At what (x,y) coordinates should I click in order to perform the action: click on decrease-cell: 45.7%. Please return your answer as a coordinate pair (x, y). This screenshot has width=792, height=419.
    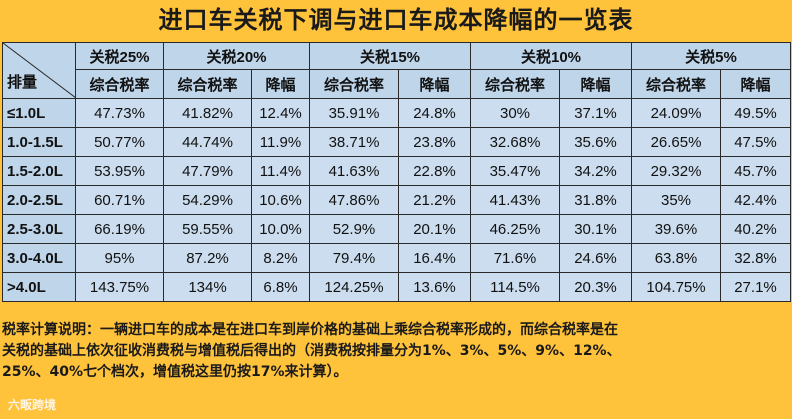
    Looking at the image, I should click on (755, 171).